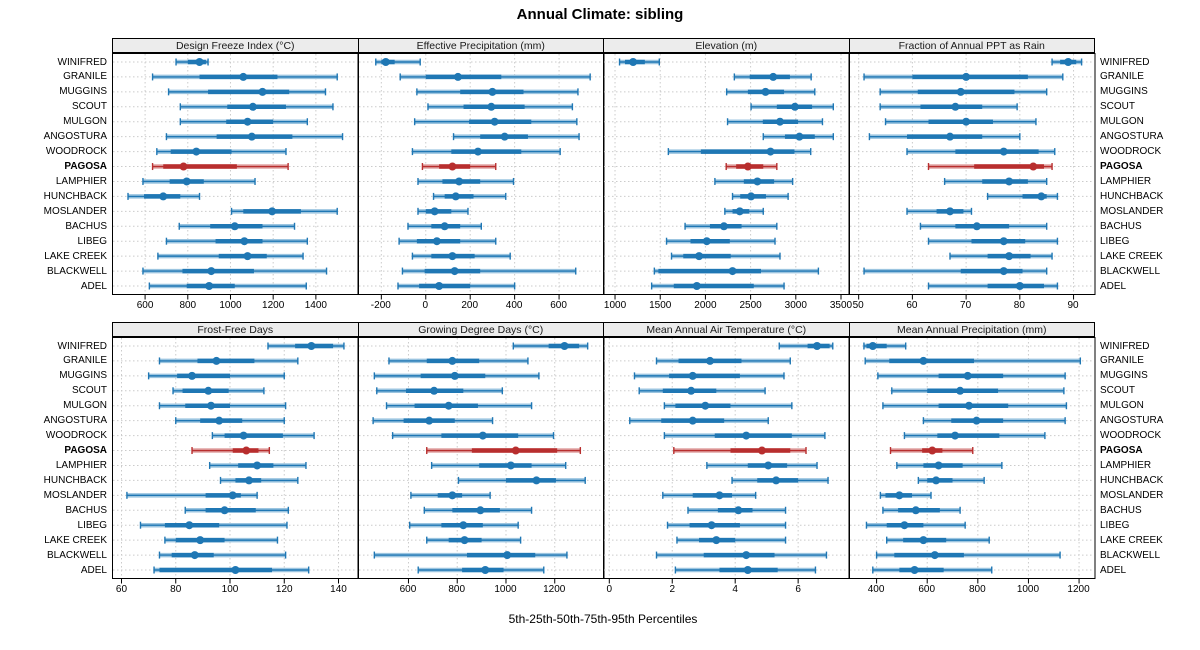 This screenshot has height=650, width=1200. Describe the element at coordinates (1121, 510) in the screenshot. I see `site-label-right: BACHUS` at that location.